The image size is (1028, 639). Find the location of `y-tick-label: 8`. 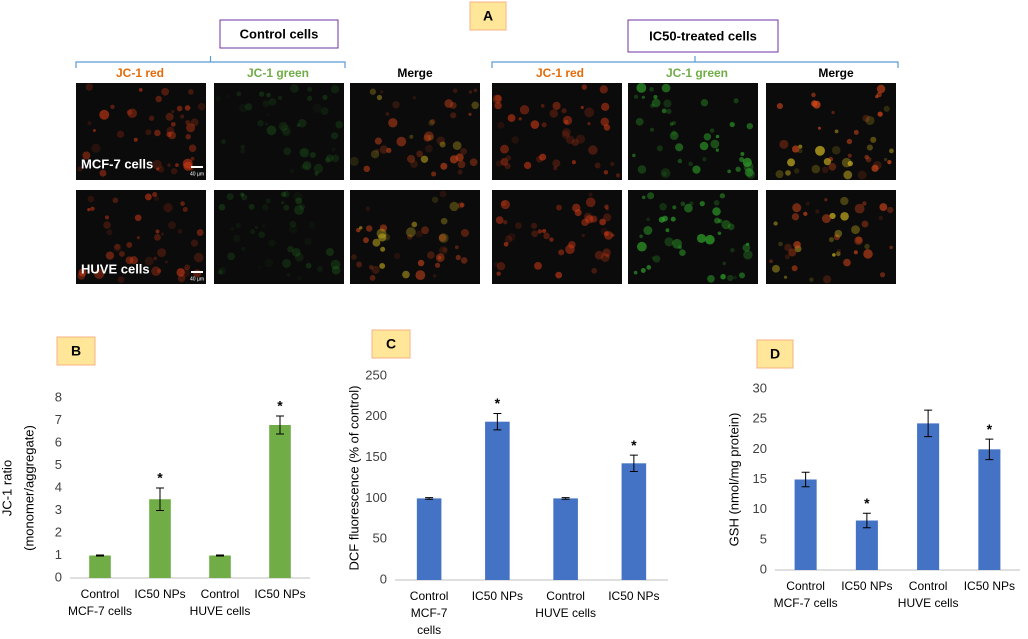

y-tick-label: 8 is located at coordinates (58, 396).